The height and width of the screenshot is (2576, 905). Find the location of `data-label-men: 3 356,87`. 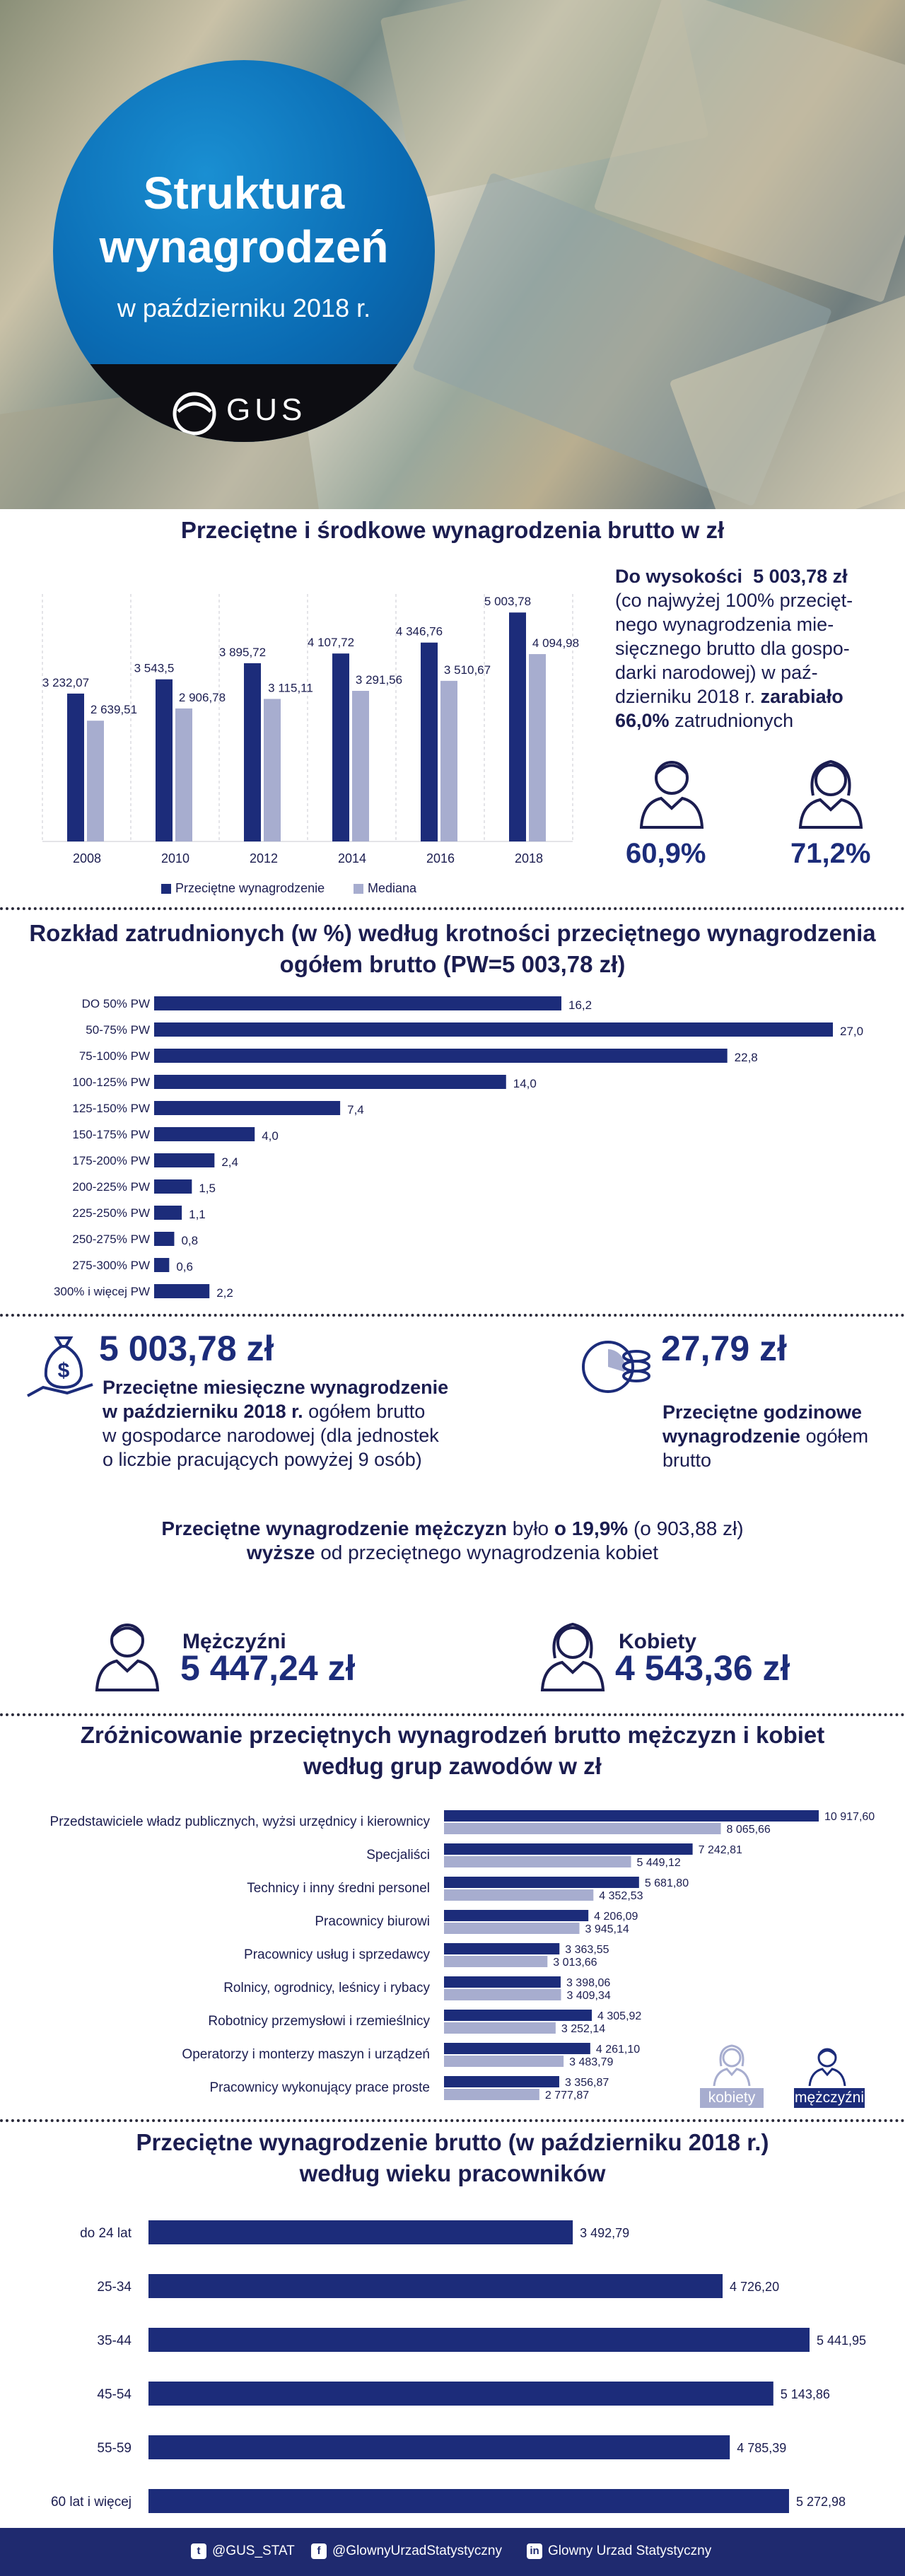

data-label-men: 3 356,87 is located at coordinates (587, 2083).